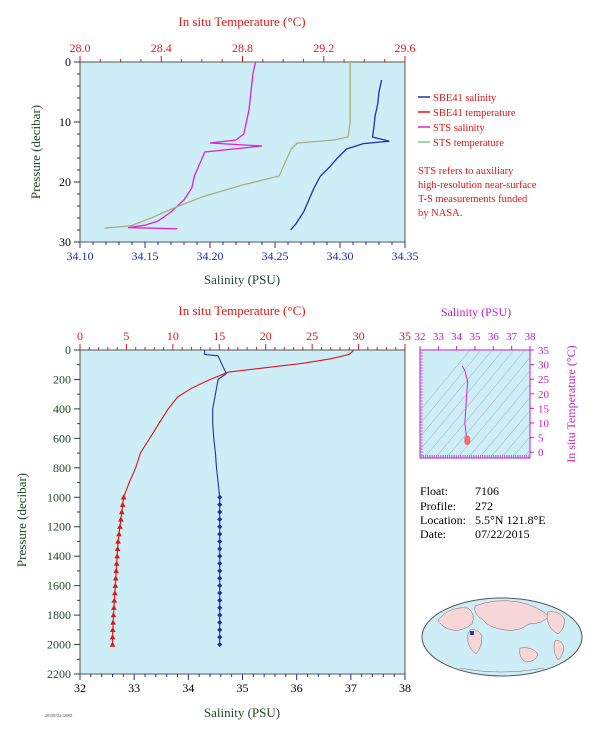  What do you see at coordinates (68, 62) in the screenshot?
I see `top-plot-pres-tick-label: 0` at bounding box center [68, 62].